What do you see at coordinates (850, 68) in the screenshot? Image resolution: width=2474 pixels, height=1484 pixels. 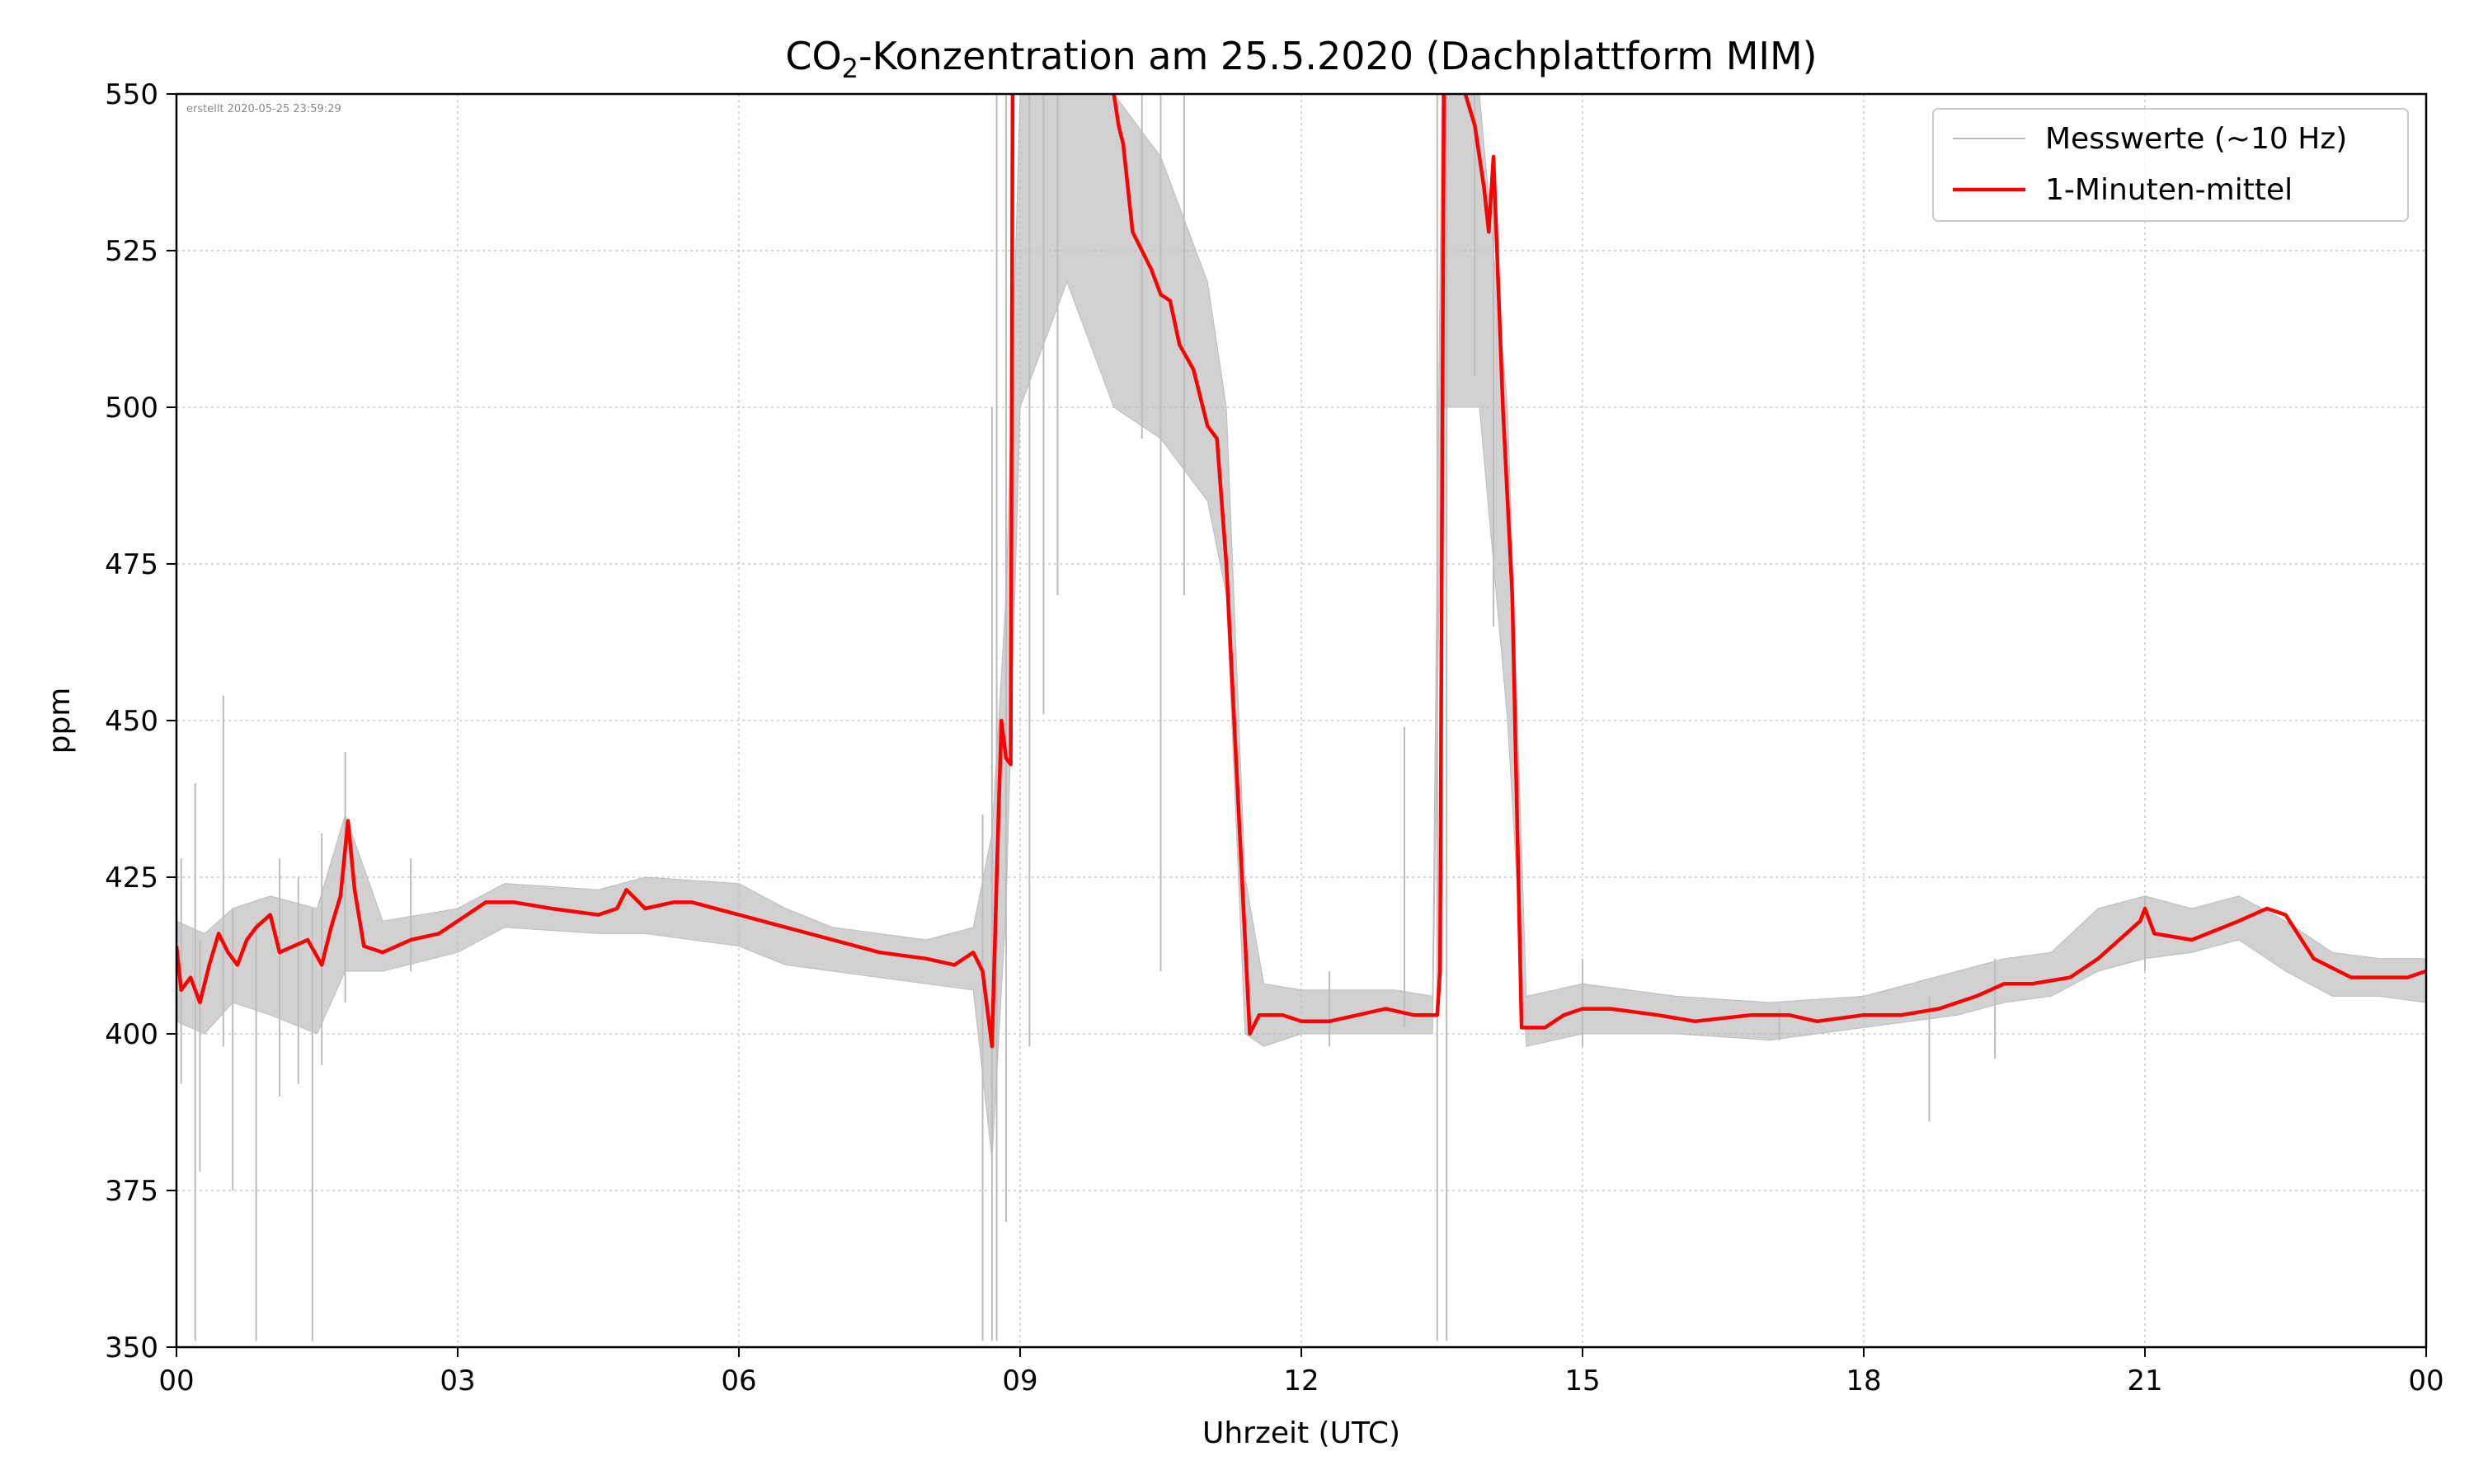 I see `title-subscript: 2` at bounding box center [850, 68].